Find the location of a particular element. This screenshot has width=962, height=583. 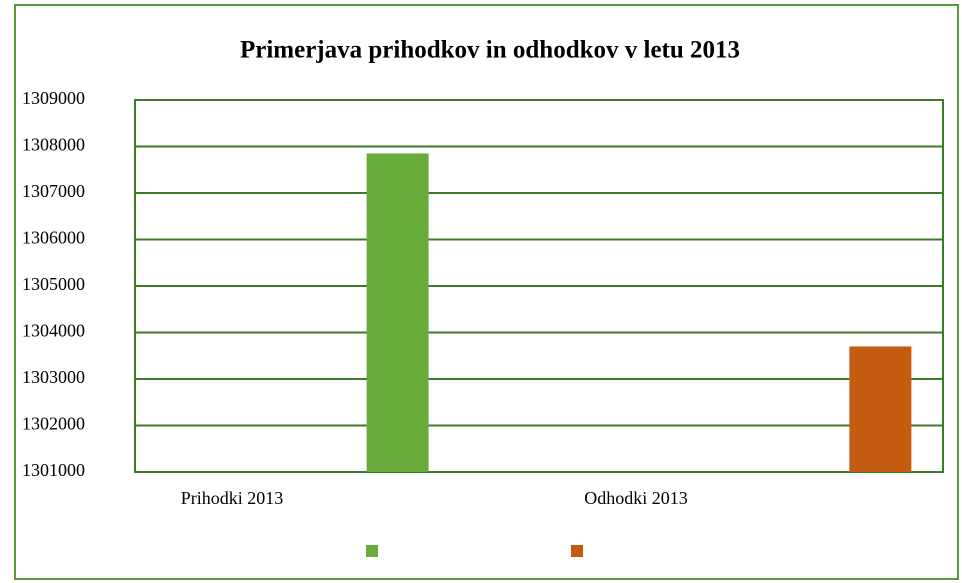

y-tick-label: 1305000 is located at coordinates (53, 284).